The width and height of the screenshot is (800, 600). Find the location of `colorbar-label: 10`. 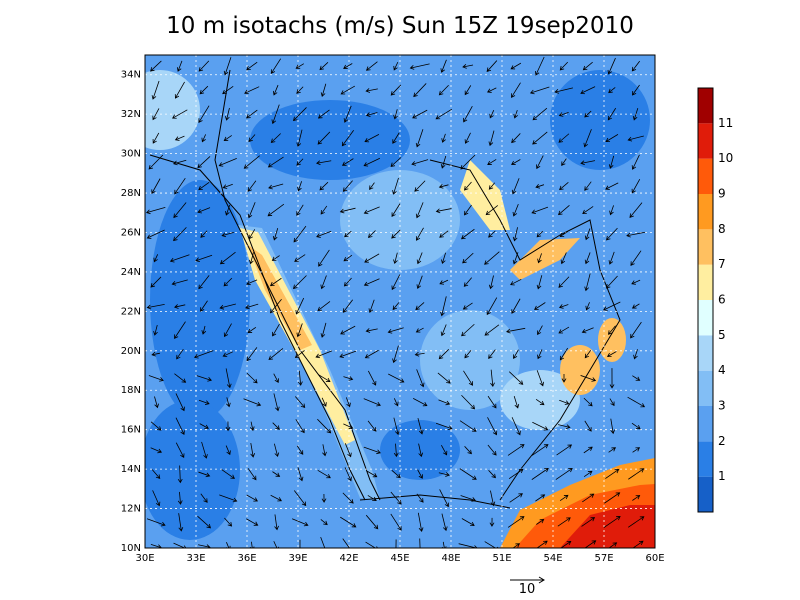

colorbar-label: 10 is located at coordinates (725, 158).